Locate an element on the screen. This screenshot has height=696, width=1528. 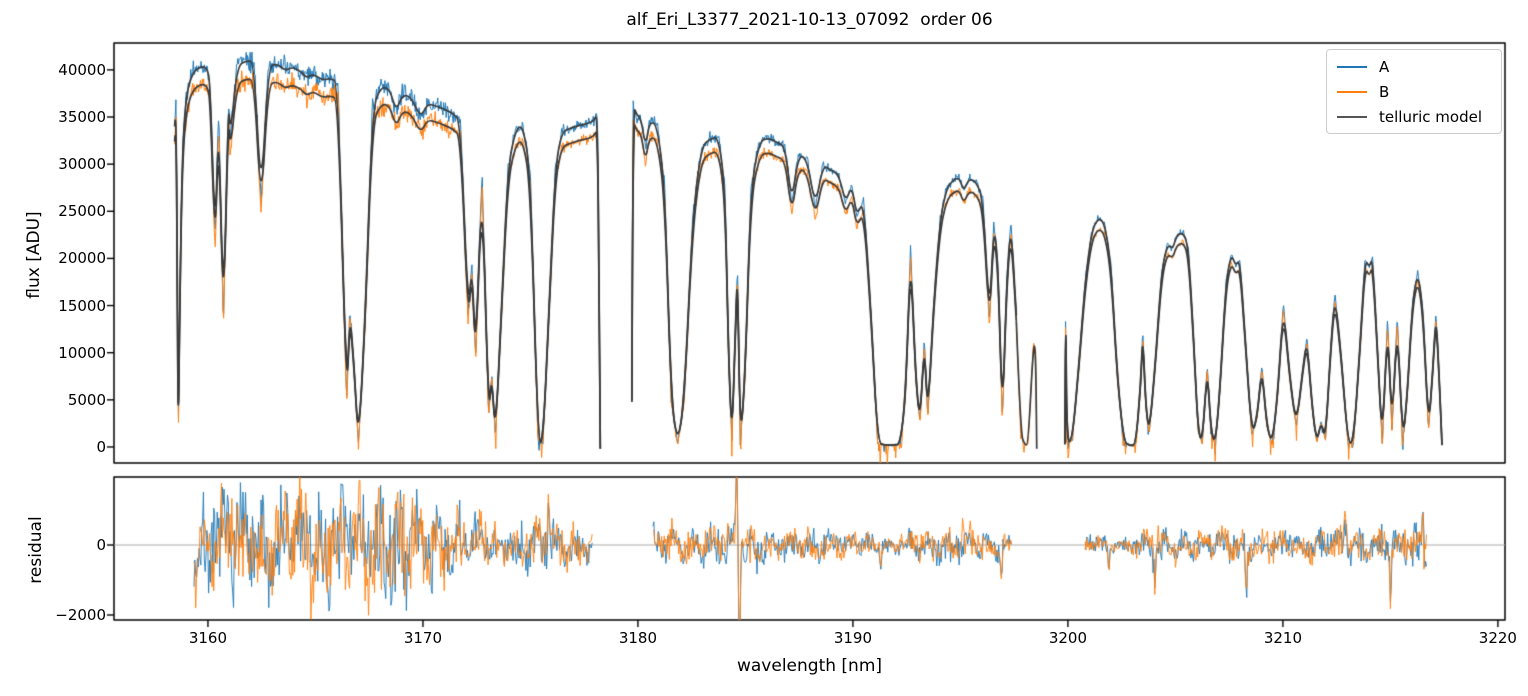
xaxis-label: wavelength [nm] is located at coordinates (809, 666).